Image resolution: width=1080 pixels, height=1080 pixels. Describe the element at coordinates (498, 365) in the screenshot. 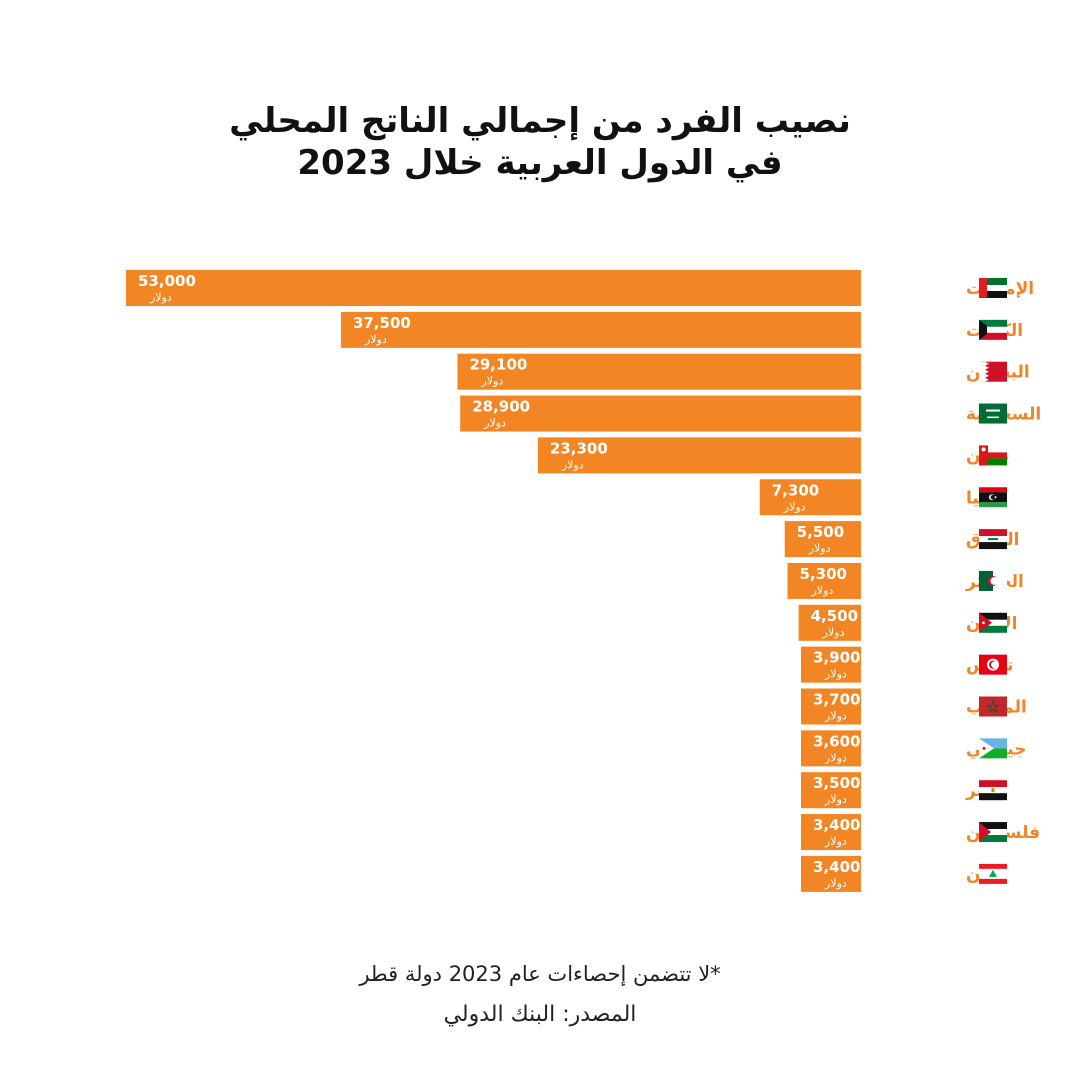

I see `value-label: 29,100` at that location.